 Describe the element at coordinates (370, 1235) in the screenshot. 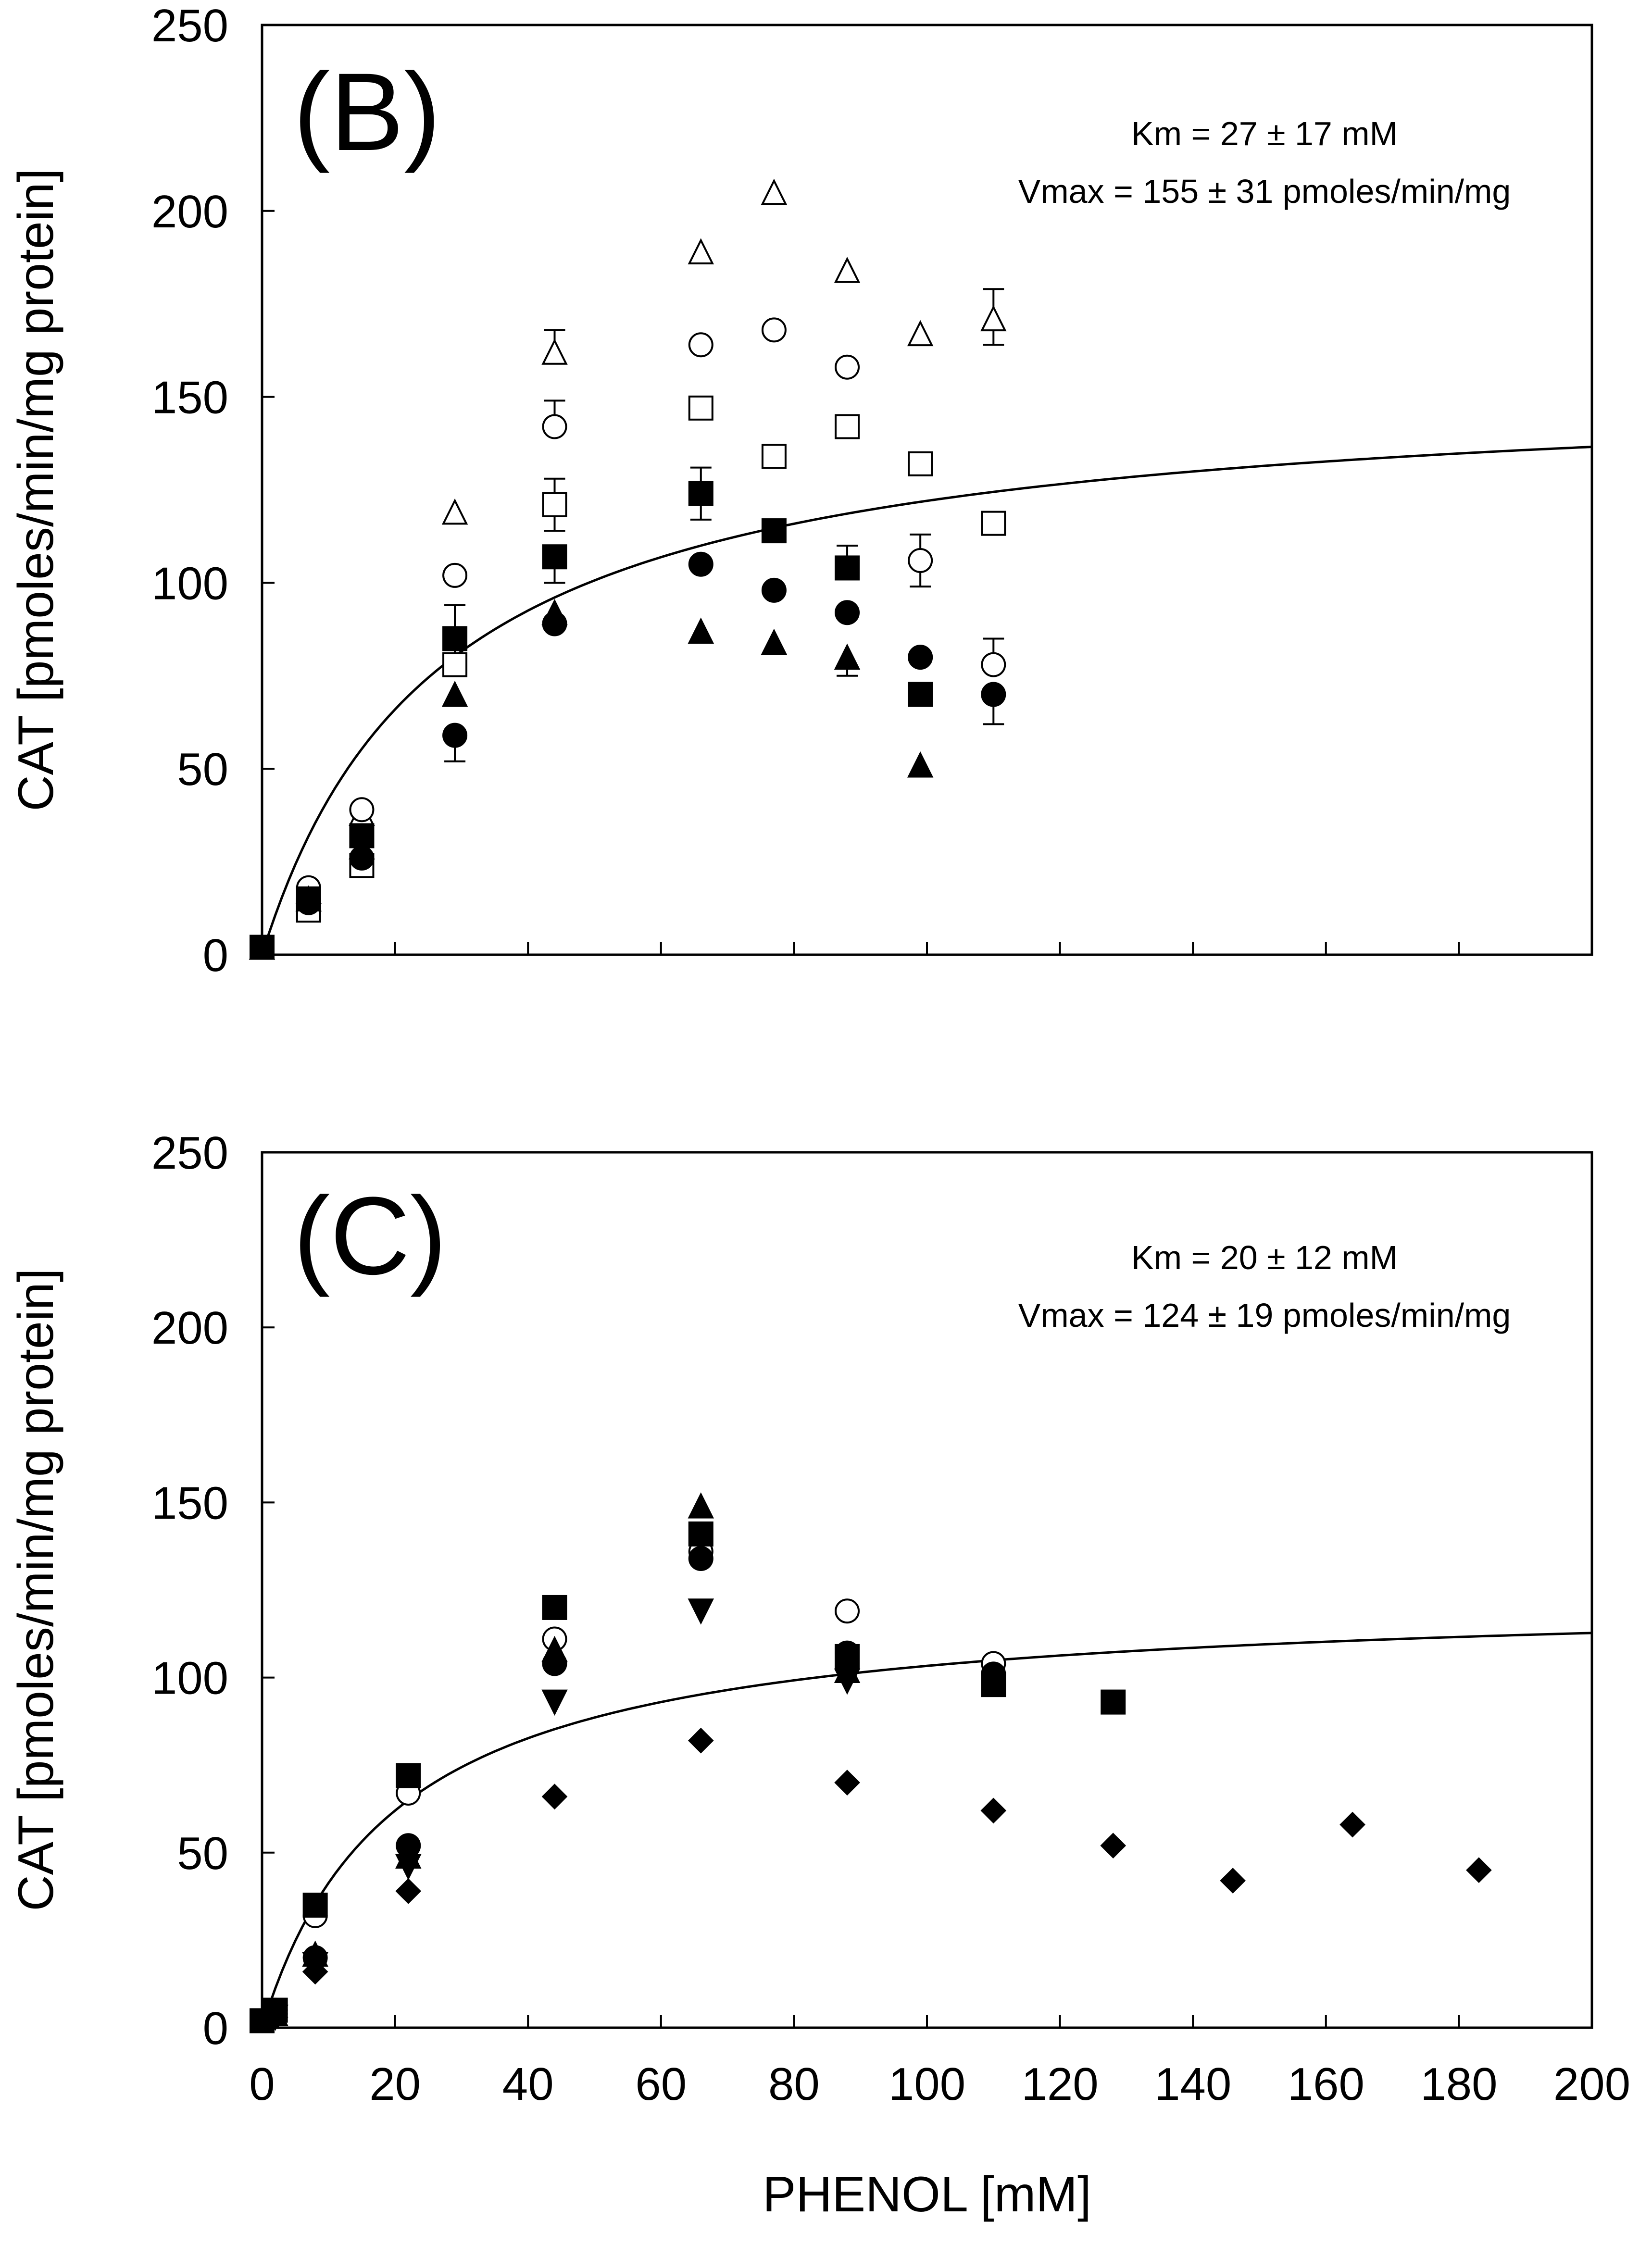

I see `panel-label: (C)` at that location.